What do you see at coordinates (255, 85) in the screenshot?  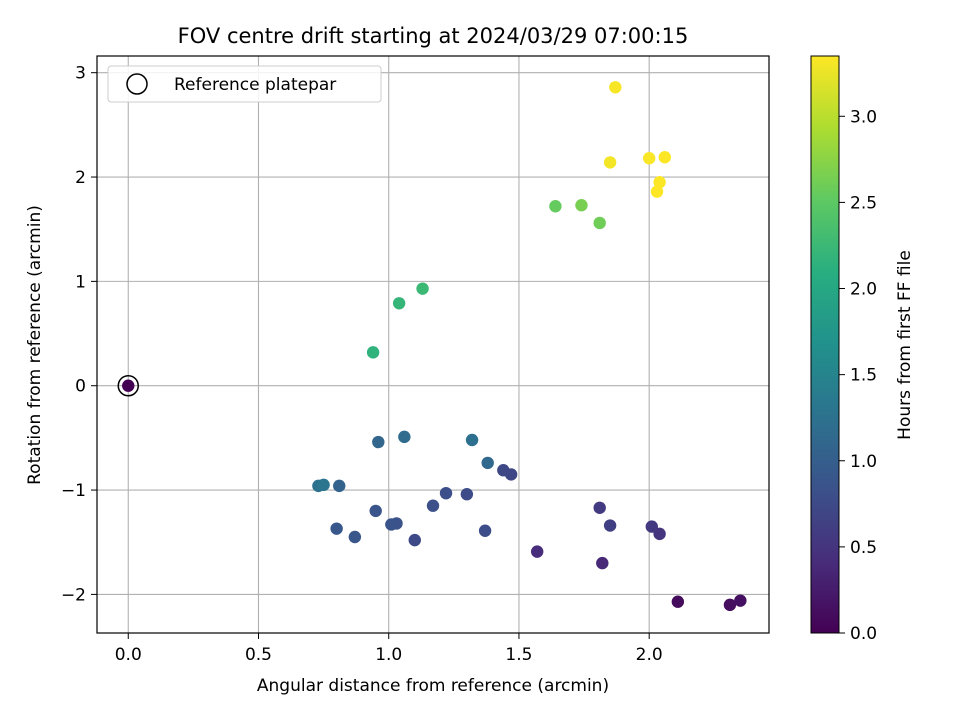 I see `legend-label: Reference platepar` at bounding box center [255, 85].